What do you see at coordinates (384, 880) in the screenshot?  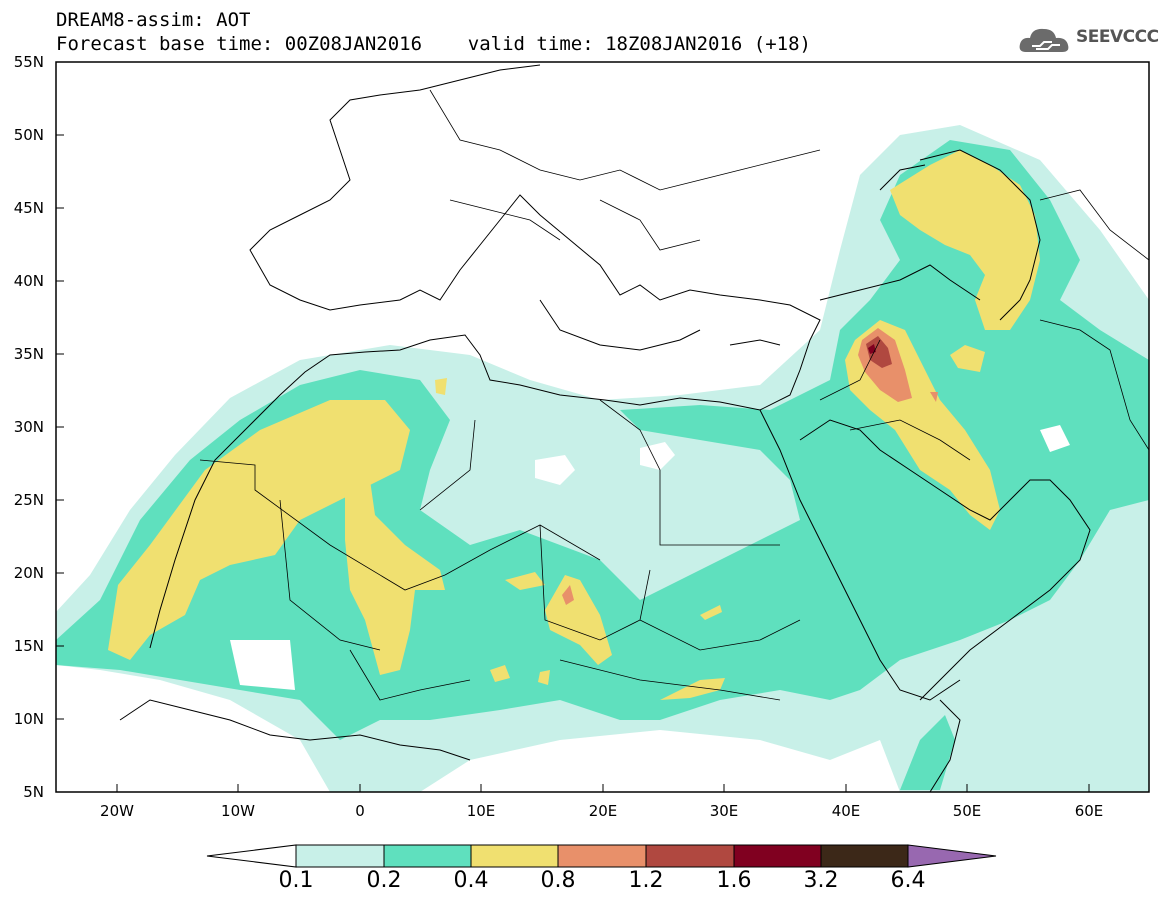 I see `colorbar-label: 0.2` at bounding box center [384, 880].